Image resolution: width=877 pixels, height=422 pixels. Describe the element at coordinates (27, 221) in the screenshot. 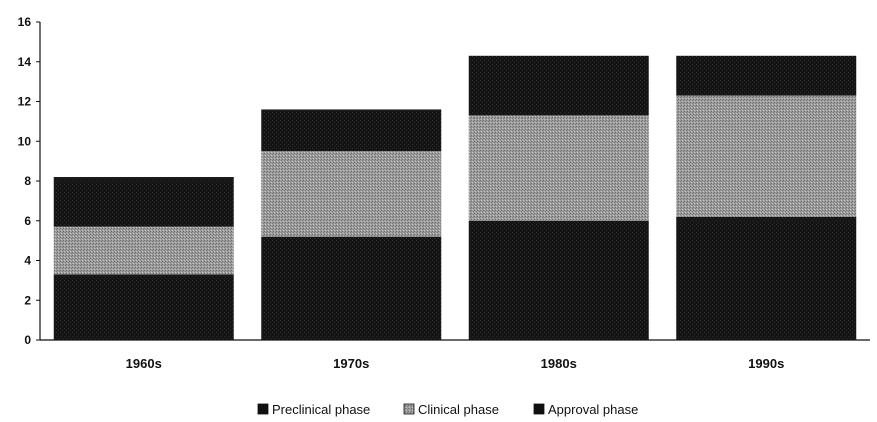

I see `y-tick-label: 6` at that location.